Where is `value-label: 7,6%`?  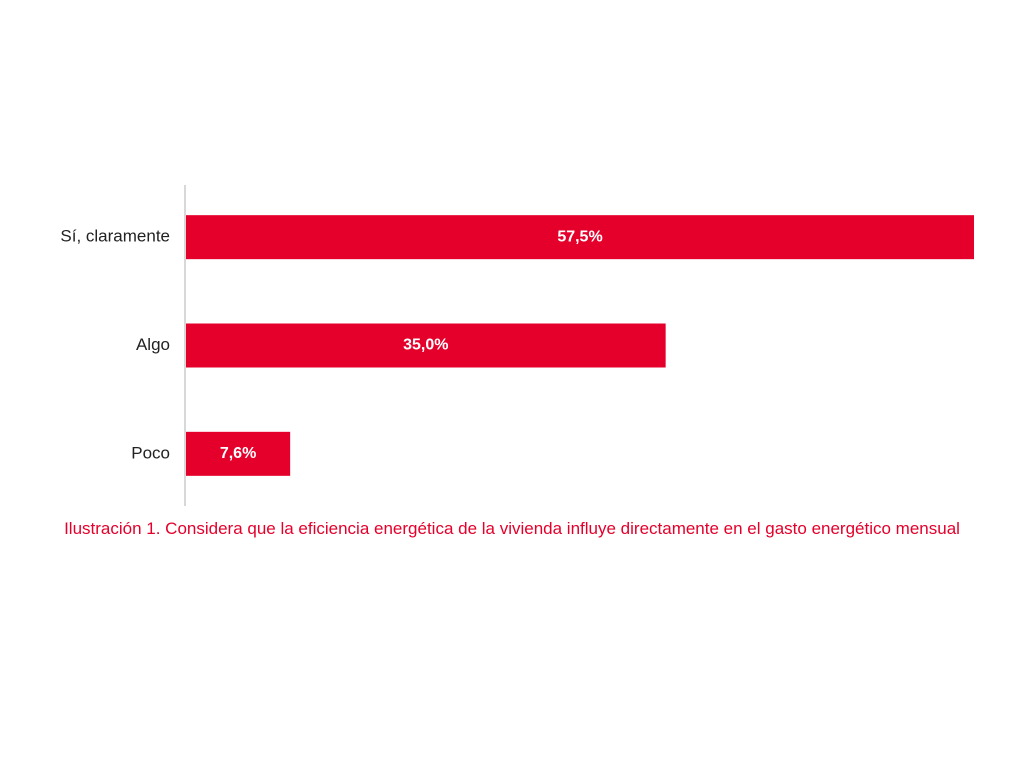
value-label: 7,6% is located at coordinates (238, 453).